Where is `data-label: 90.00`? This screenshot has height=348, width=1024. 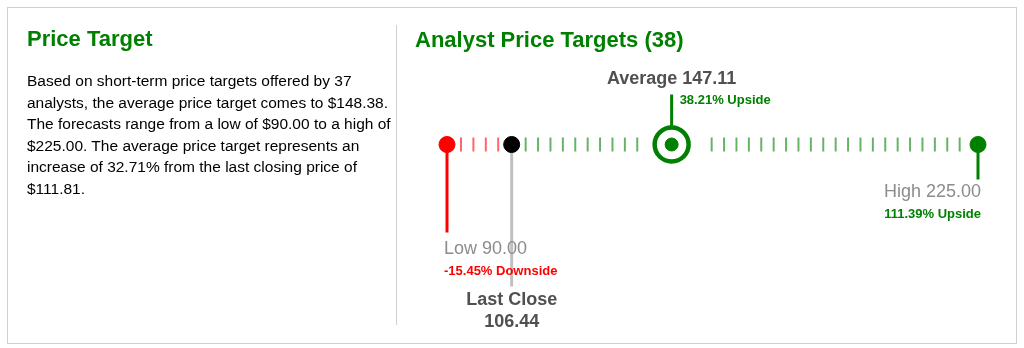 data-label: 90.00 is located at coordinates (505, 248).